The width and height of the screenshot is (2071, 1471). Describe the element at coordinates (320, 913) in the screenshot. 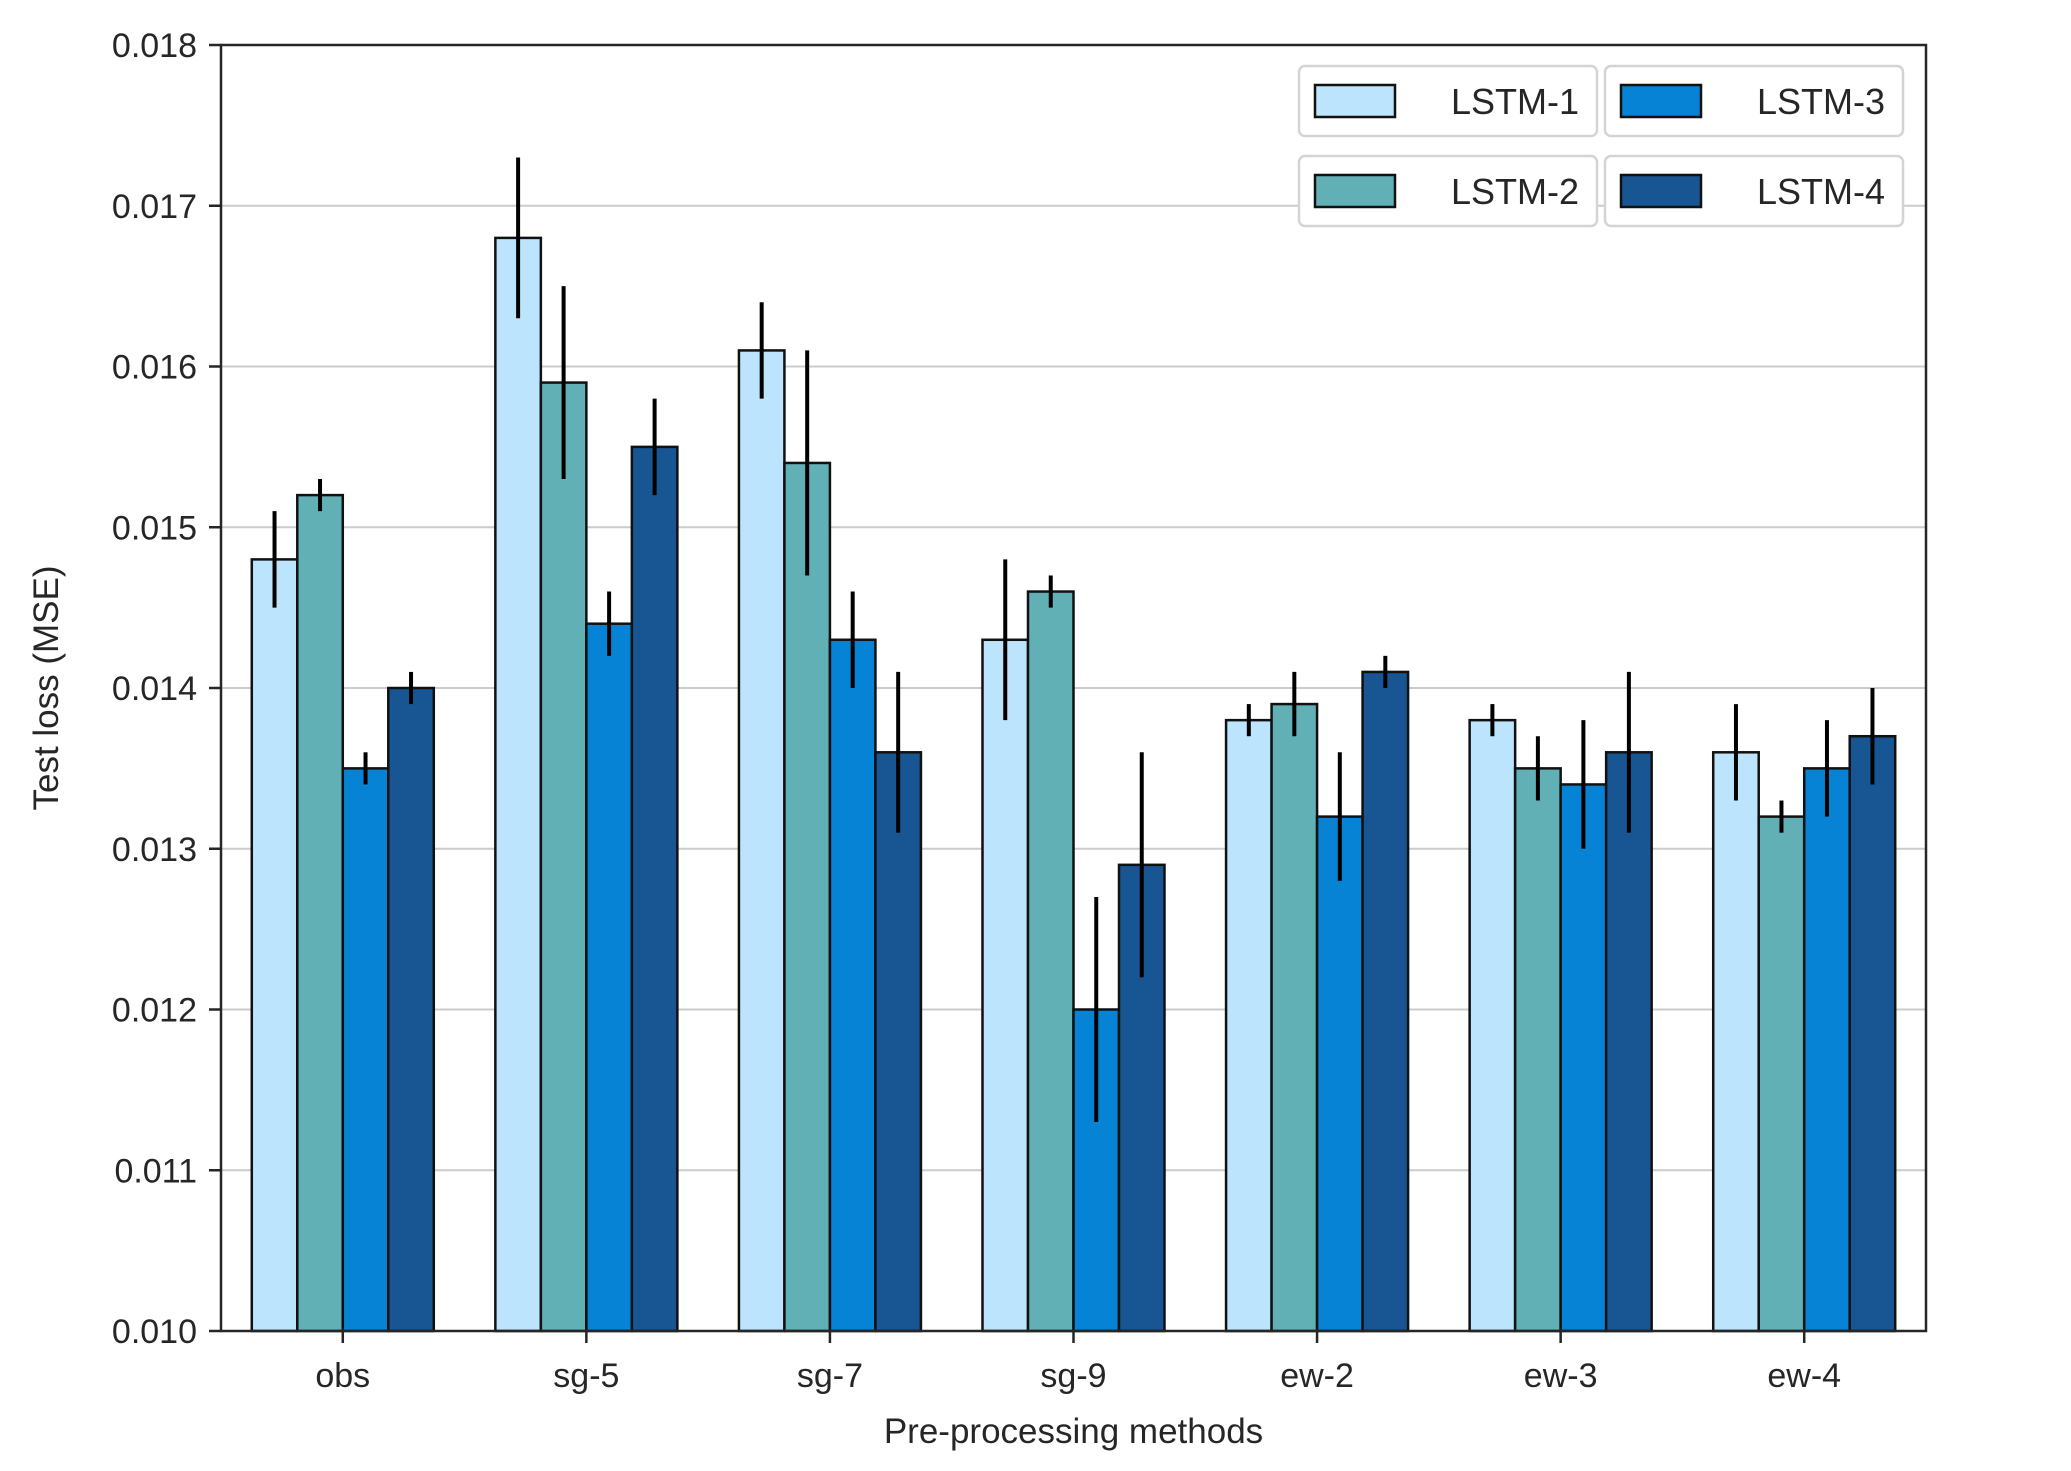

I see `bar-lstm-2-obs` at that location.